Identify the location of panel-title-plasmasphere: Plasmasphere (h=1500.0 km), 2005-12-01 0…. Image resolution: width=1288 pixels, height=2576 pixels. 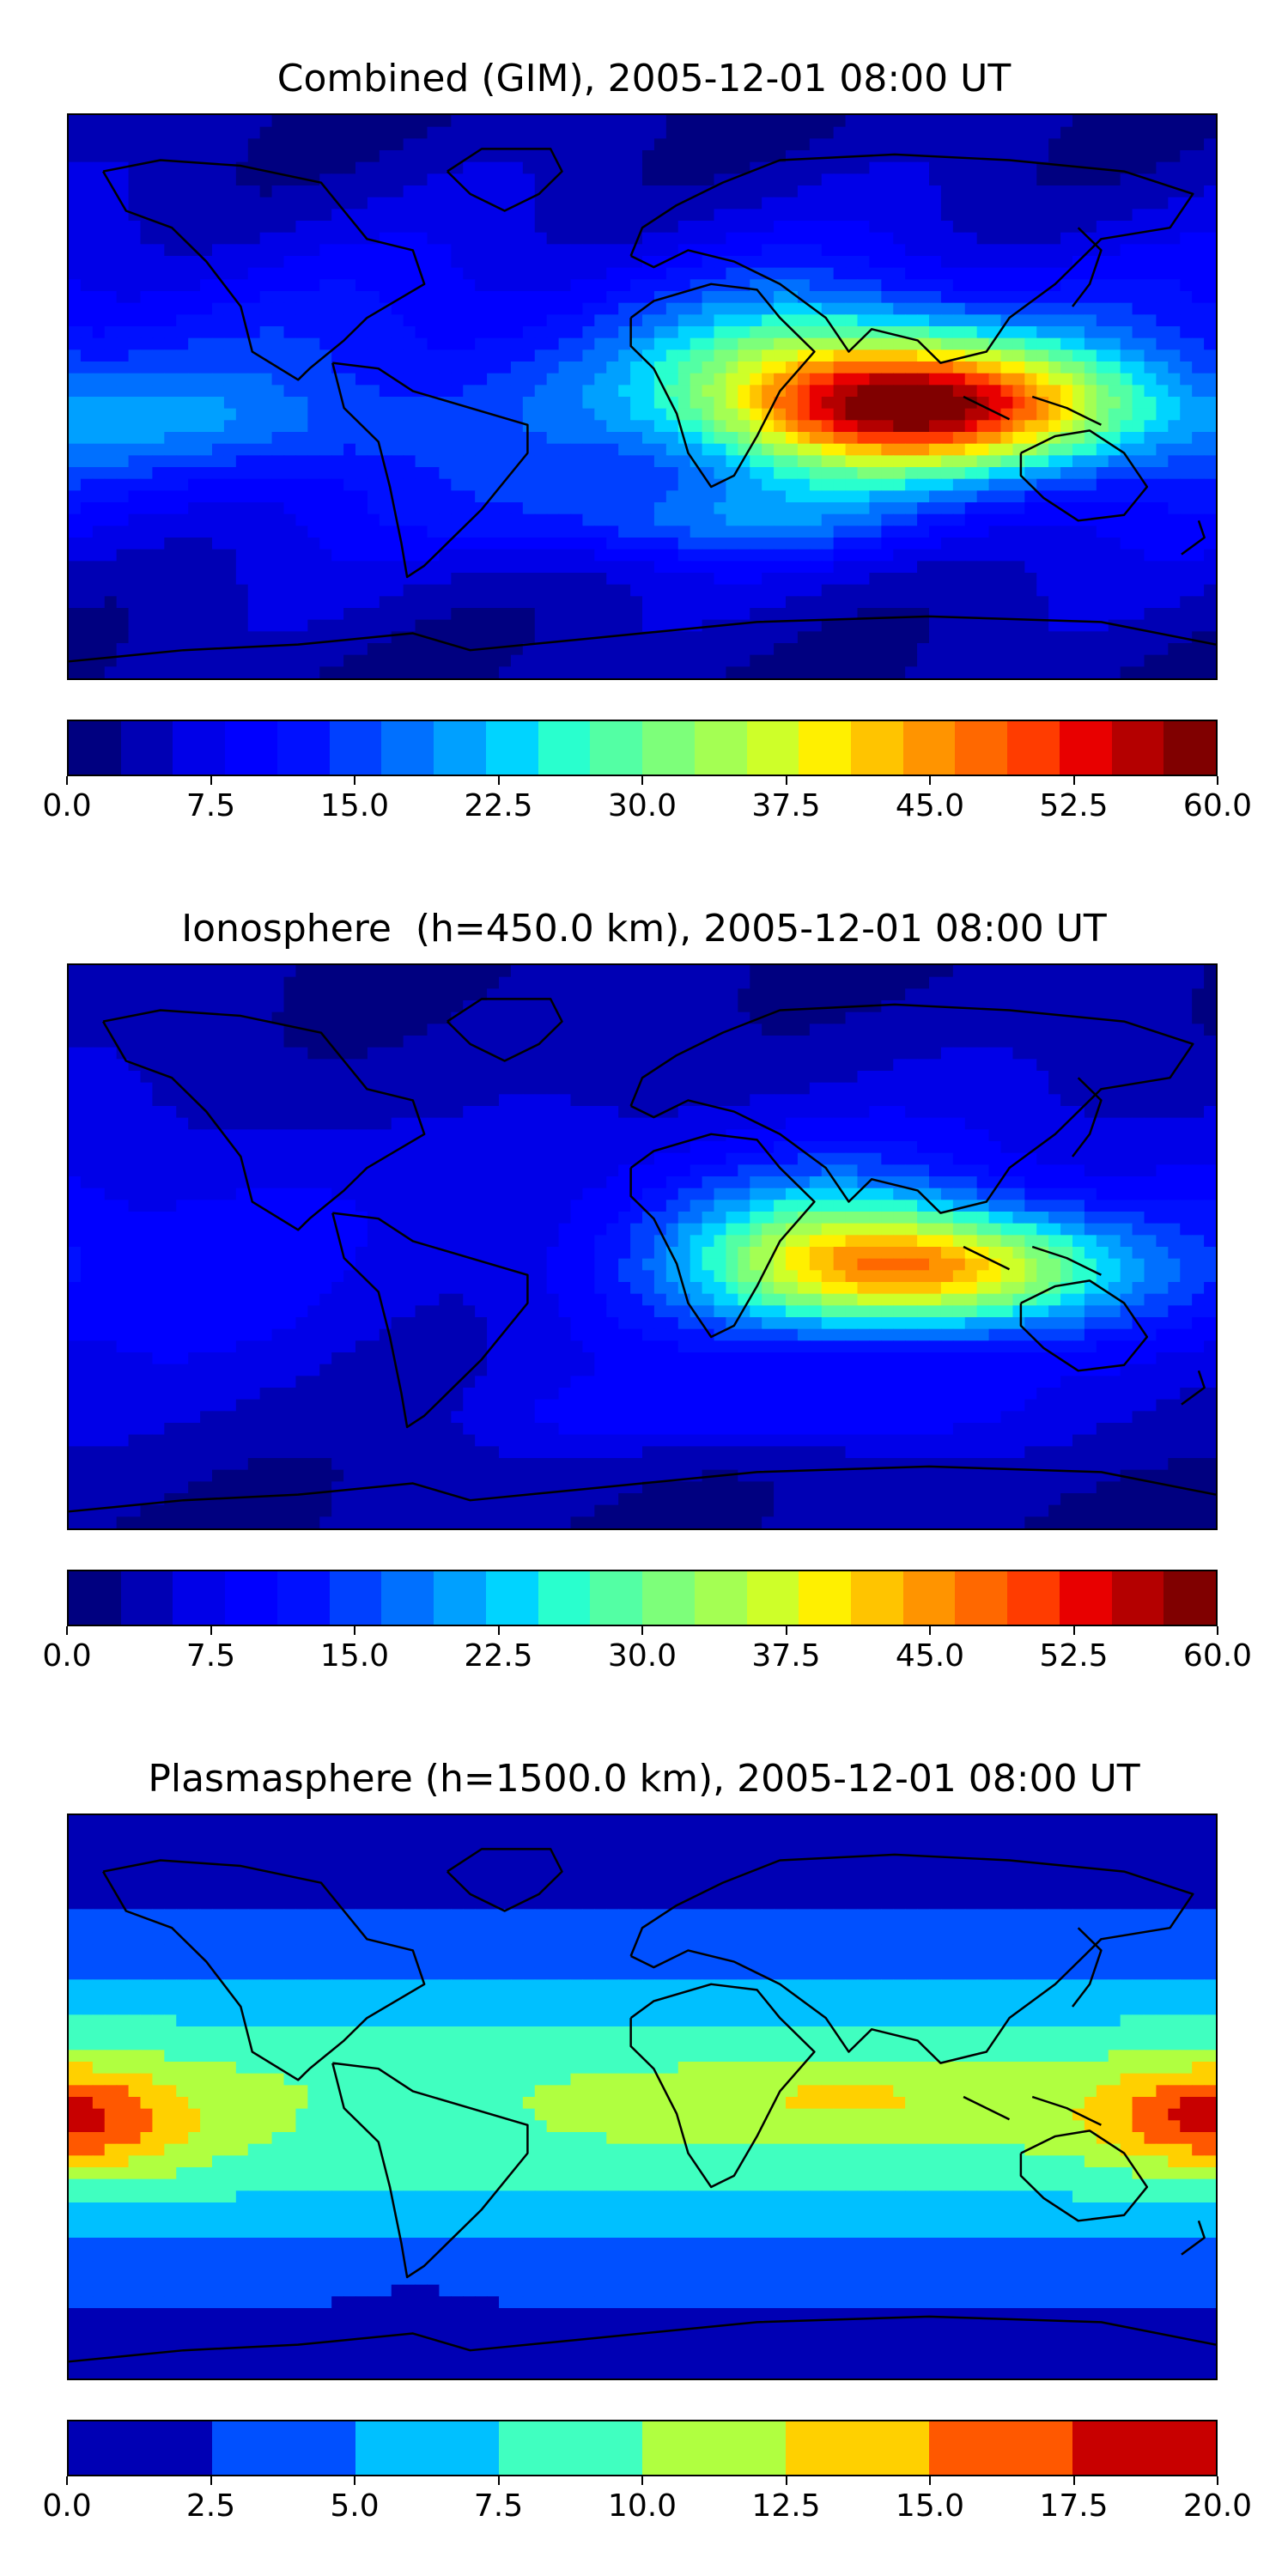
(644, 1779).